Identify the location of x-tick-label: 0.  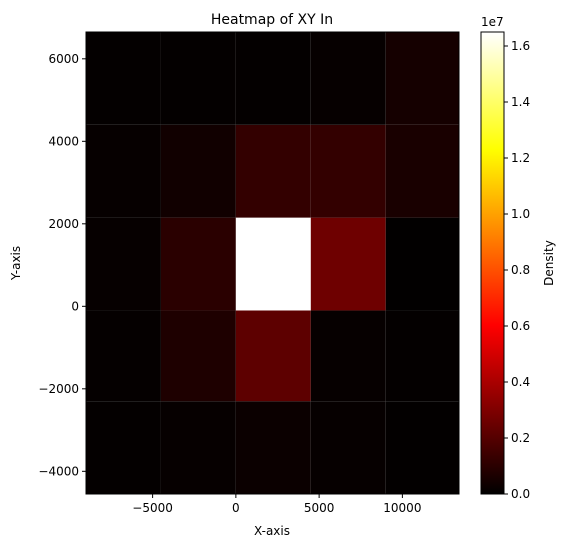
(236, 508).